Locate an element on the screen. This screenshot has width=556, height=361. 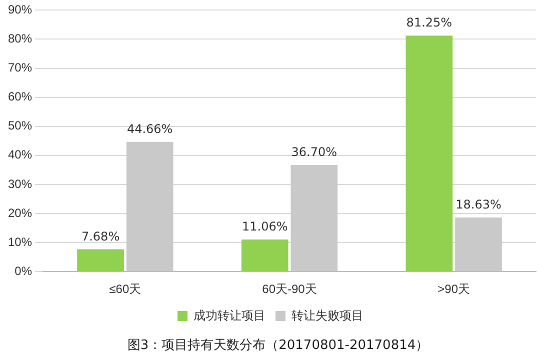
text: 图3：项目持有天数分布（20170801-20170814） is located at coordinates (278, 345).